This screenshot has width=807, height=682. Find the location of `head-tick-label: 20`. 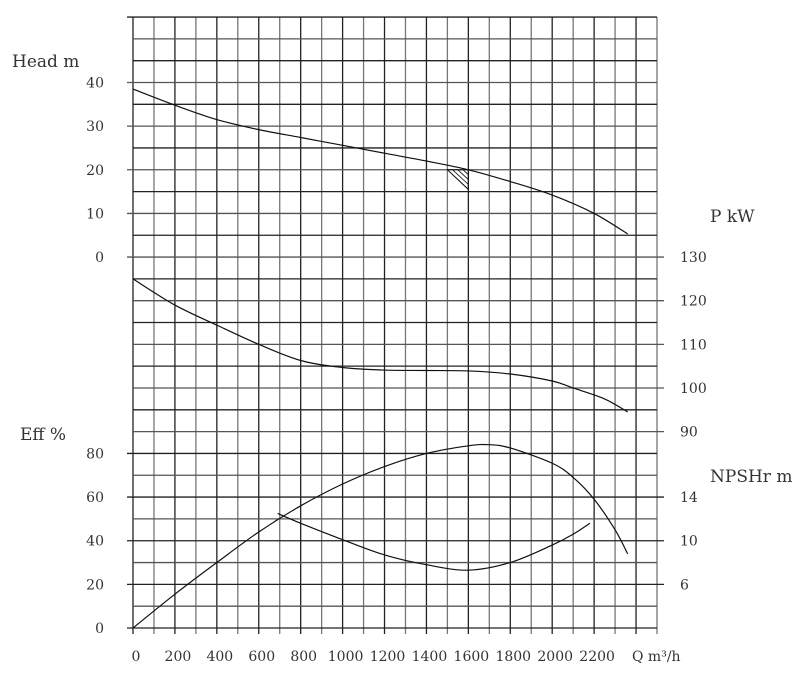

head-tick-label: 20 is located at coordinates (95, 171).